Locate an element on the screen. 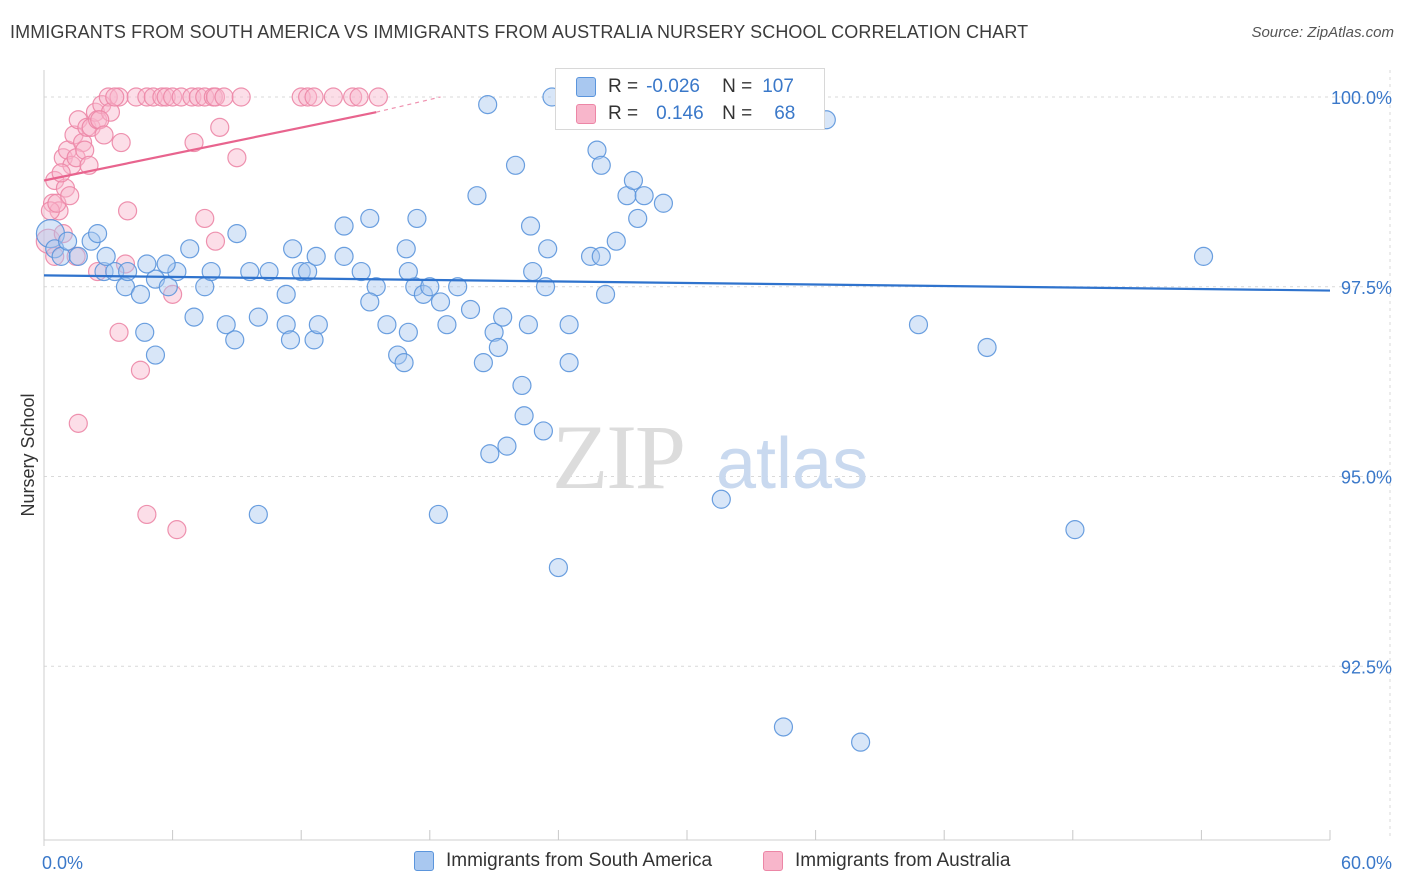  pink-n-value: 68 is located at coordinates (785, 113).